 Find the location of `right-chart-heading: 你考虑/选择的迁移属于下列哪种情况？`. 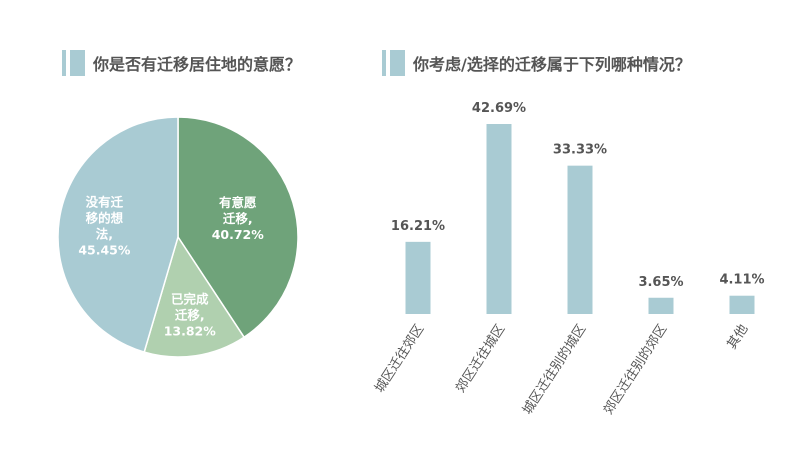

right-chart-heading: 你考虑/选择的迁移属于下列哪种情况？ is located at coordinates (536, 63).